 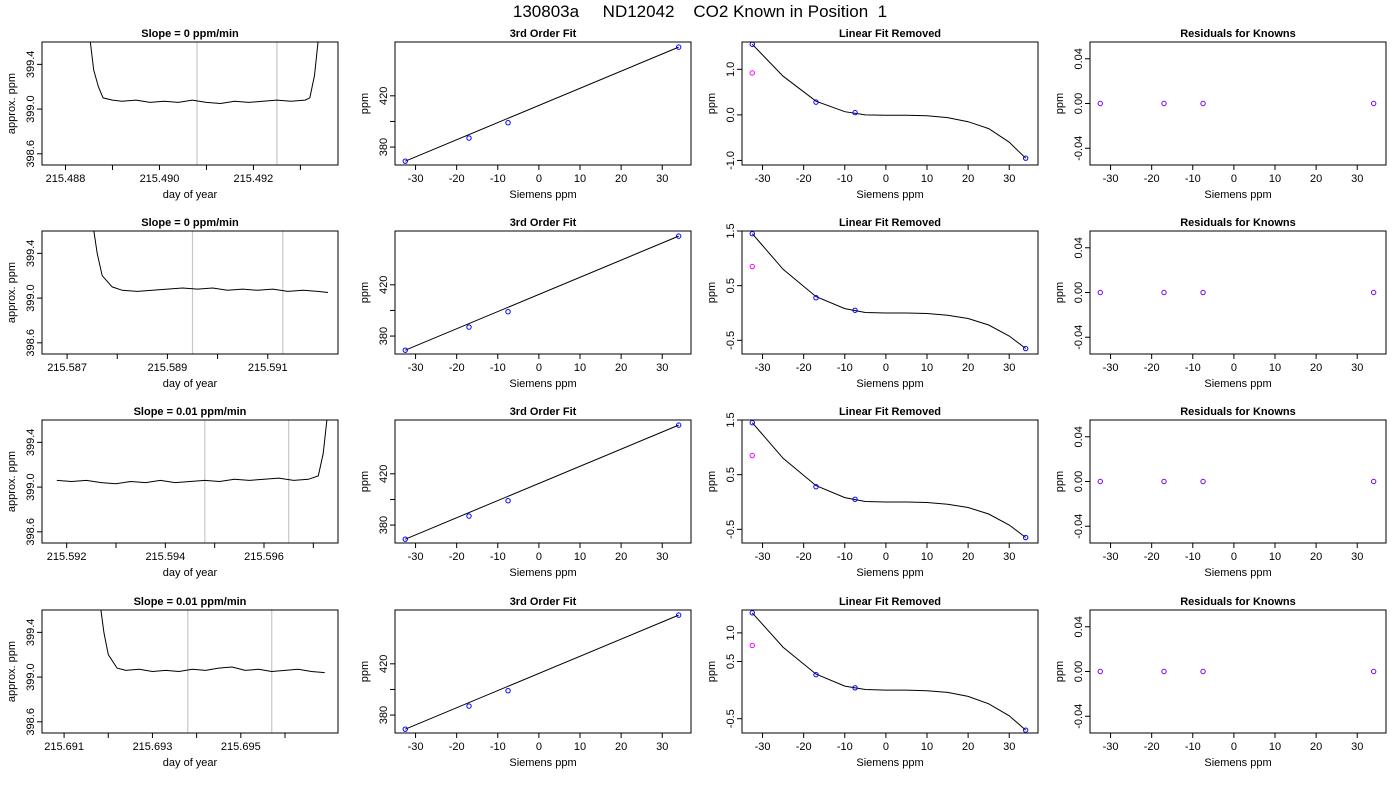 I want to click on y-tick-label: 1.5, so click(x=731, y=419).